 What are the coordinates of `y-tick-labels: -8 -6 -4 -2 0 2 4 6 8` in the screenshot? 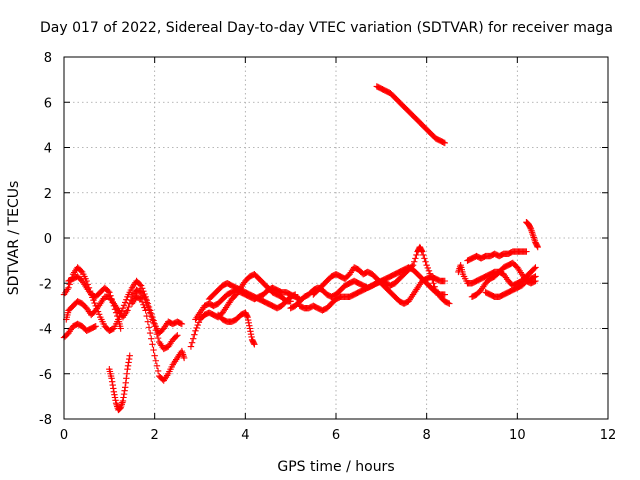 It's located at (45, 239).